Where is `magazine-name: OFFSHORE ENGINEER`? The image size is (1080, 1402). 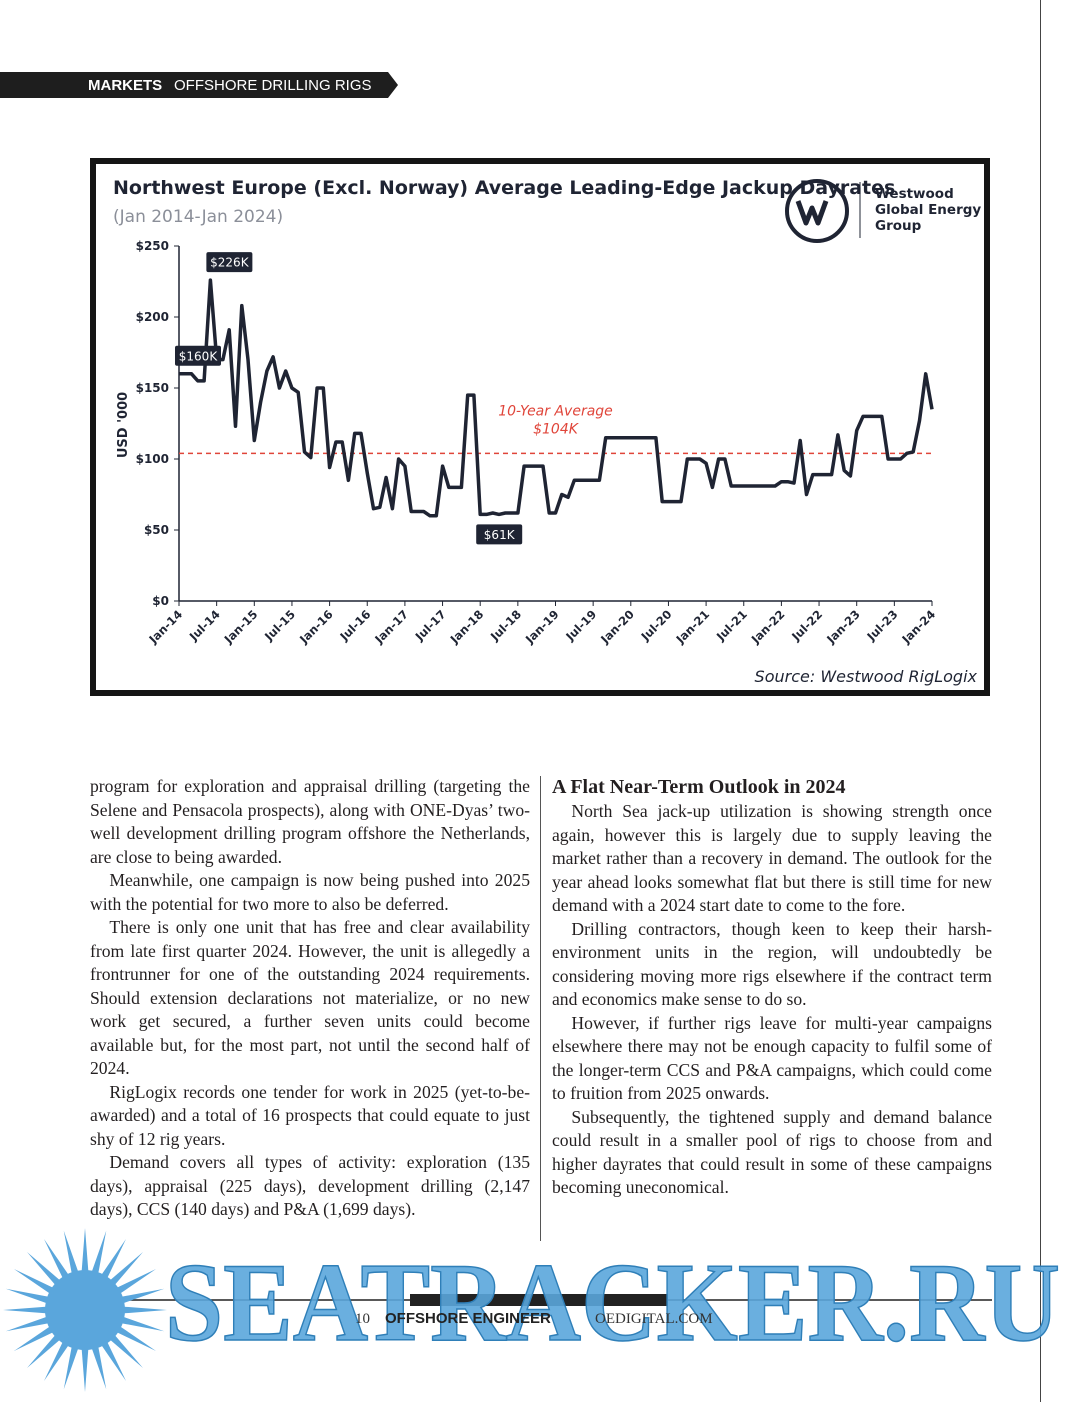 magazine-name: OFFSHORE ENGINEER is located at coordinates (468, 1318).